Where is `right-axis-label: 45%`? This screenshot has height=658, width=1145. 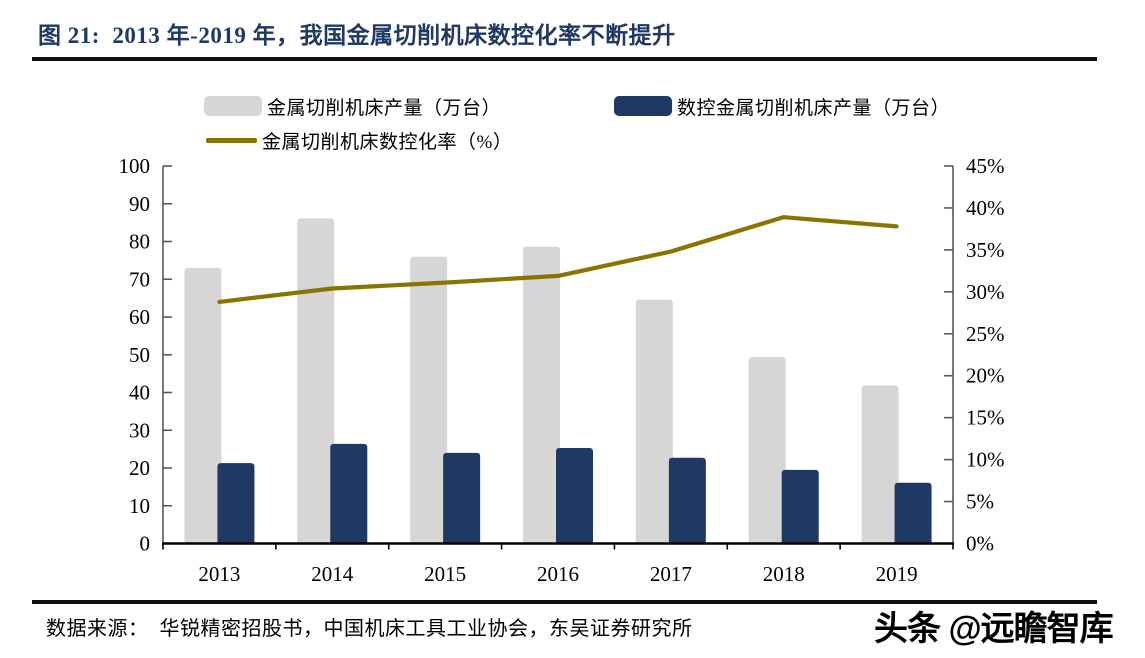
right-axis-label: 45% is located at coordinates (985, 166).